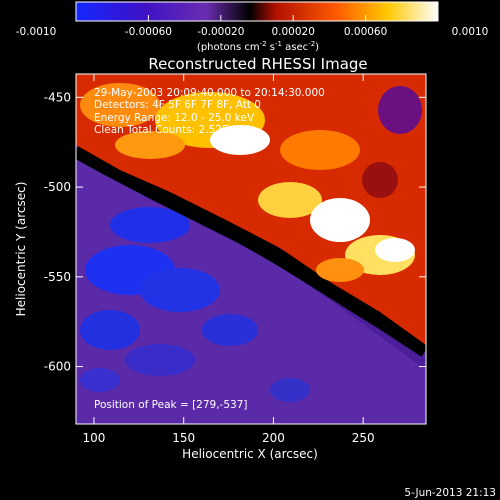 This screenshot has height=500, width=500. Describe the element at coordinates (257, 11) in the screenshot. I see `colorbar-gradient` at that location.